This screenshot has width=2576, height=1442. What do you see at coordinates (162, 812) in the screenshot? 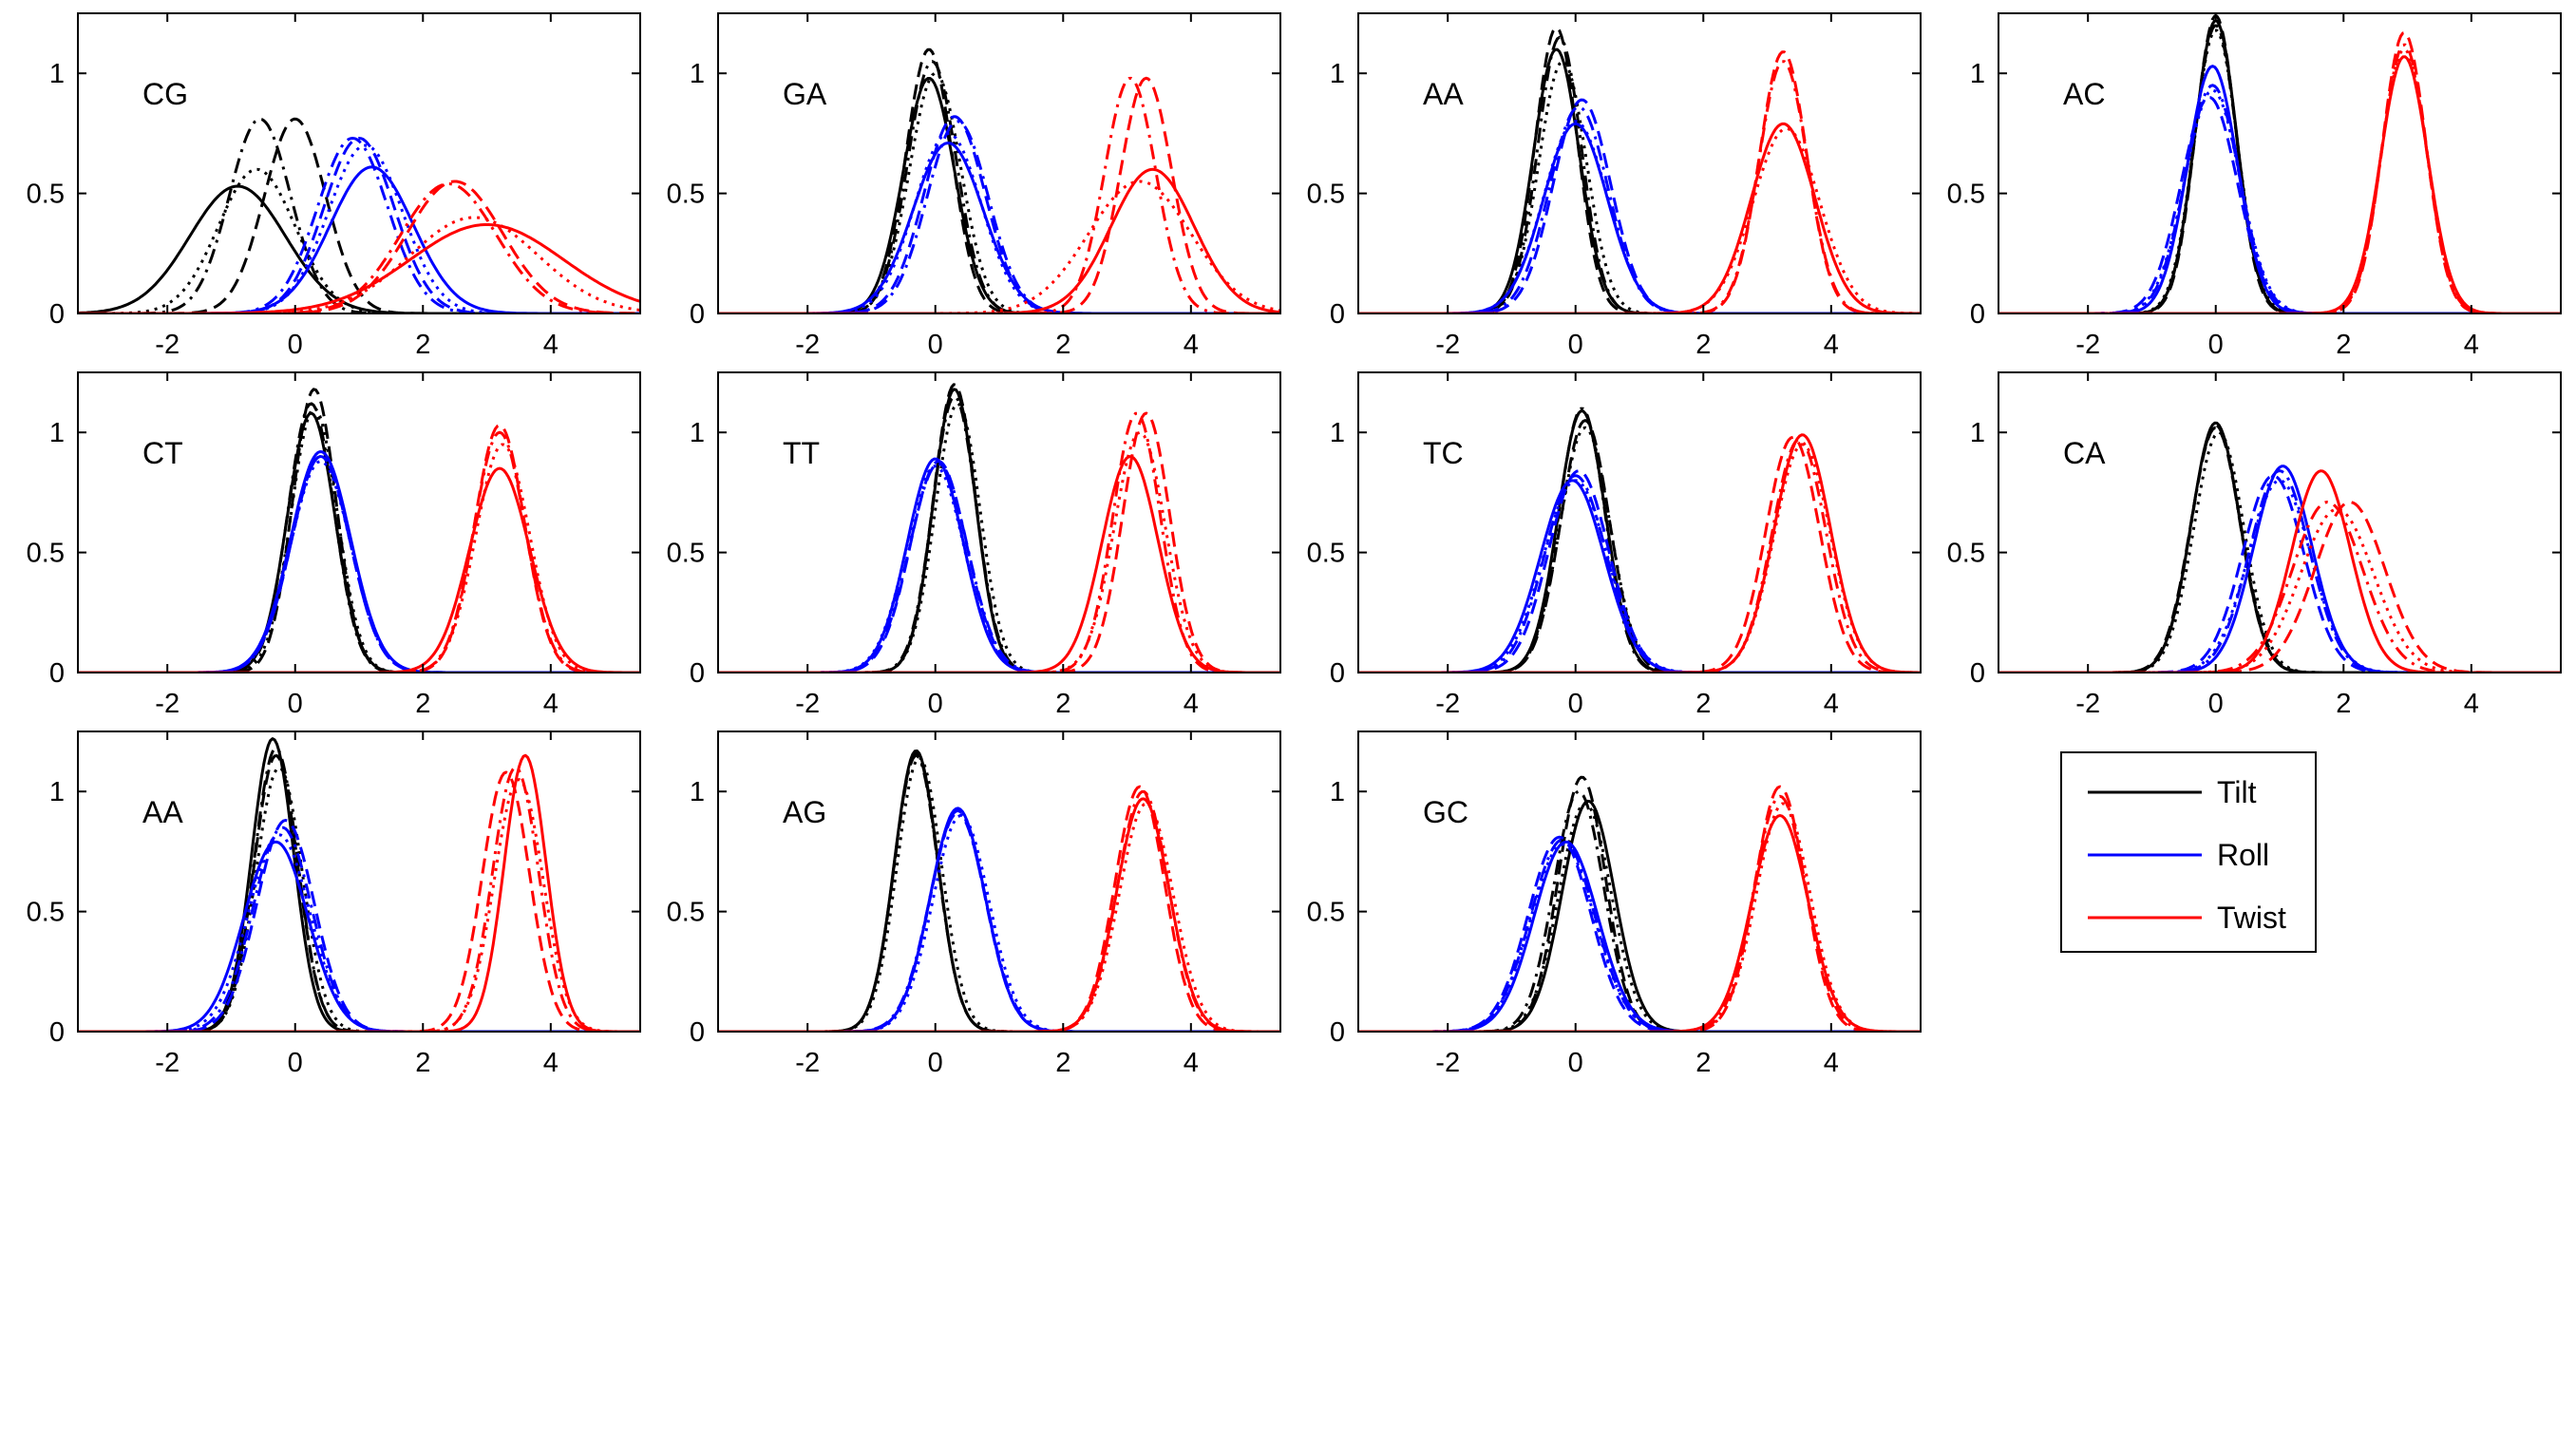
I see `panel-label: AA` at bounding box center [162, 812].